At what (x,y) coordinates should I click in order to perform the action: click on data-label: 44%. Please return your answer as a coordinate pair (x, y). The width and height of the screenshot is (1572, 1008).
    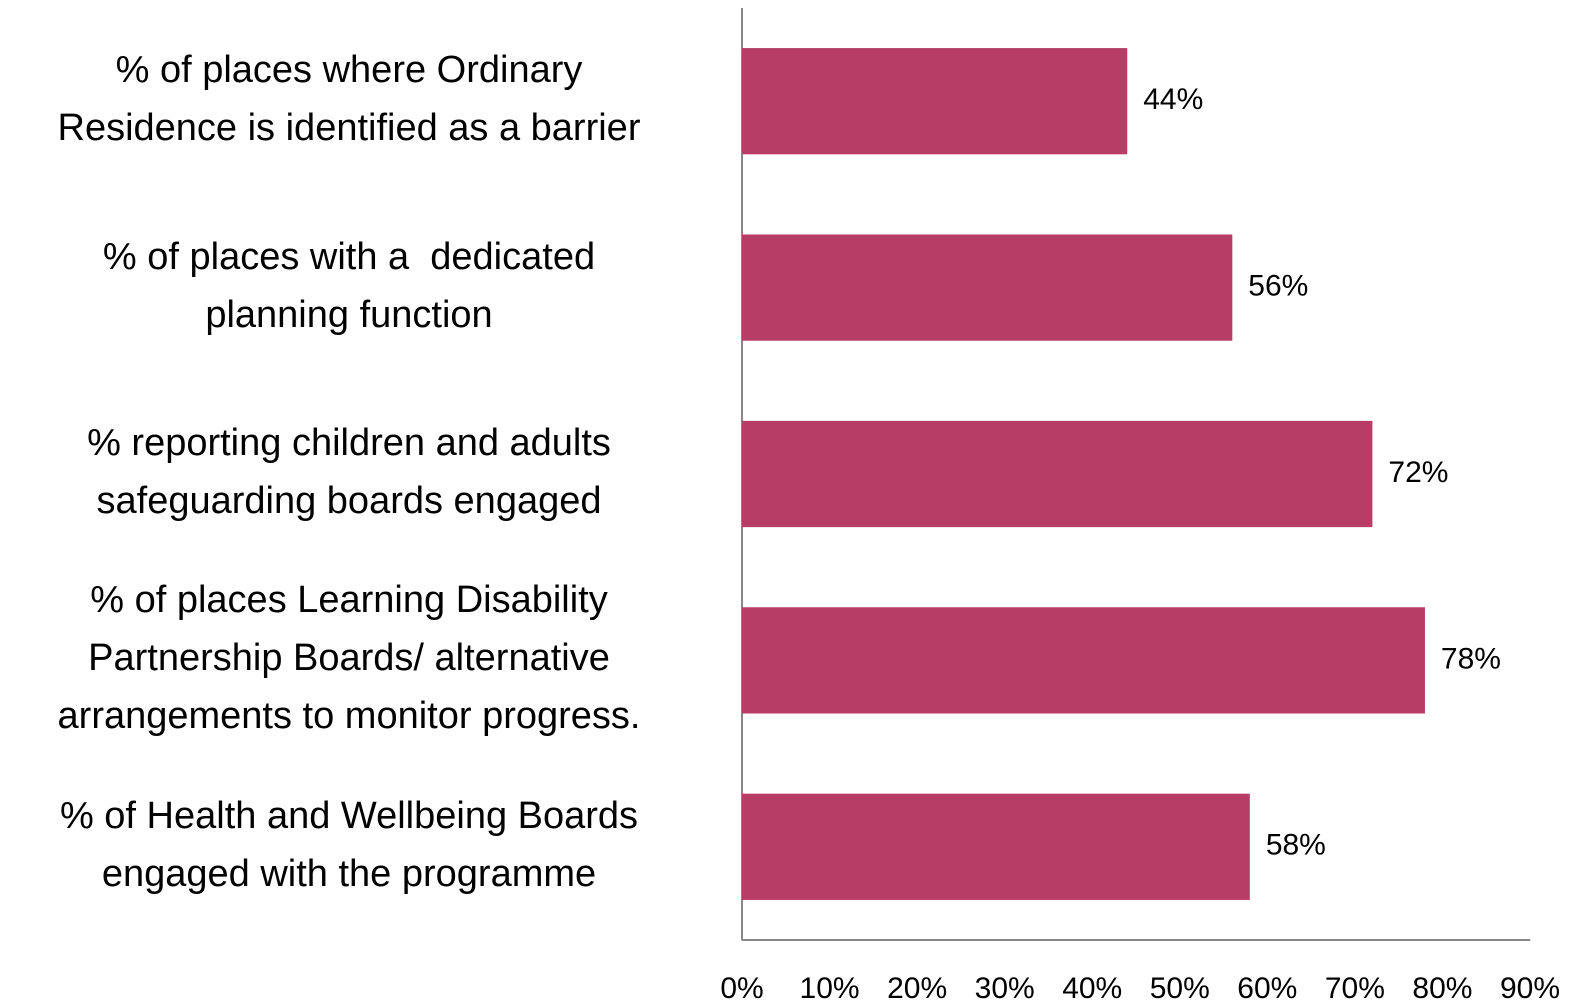
    Looking at the image, I should click on (1173, 99).